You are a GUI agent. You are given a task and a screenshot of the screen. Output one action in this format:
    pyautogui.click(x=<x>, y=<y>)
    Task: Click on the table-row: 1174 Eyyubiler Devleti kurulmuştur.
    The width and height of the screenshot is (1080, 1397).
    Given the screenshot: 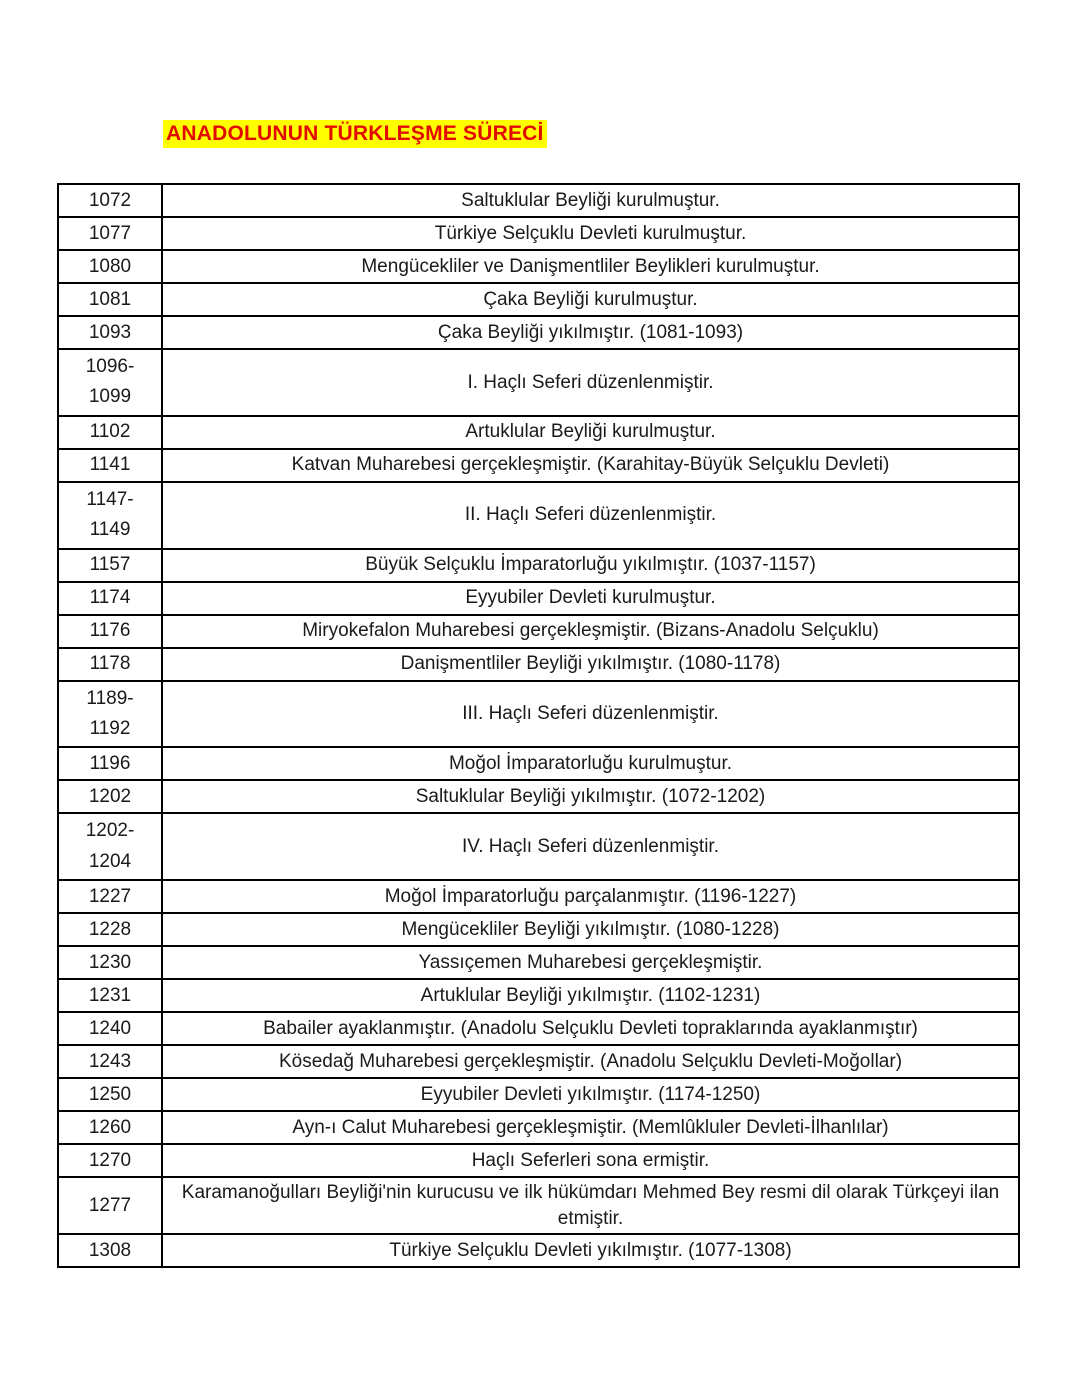 What is the action you would take?
    pyautogui.click(x=538, y=598)
    